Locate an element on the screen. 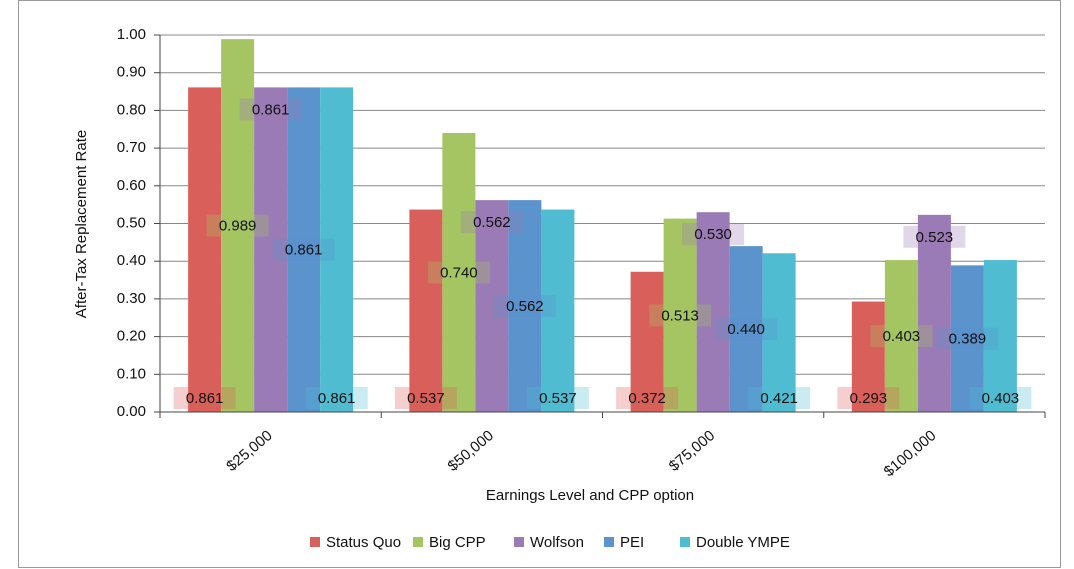 This screenshot has height=569, width=1074. y-tick-label: 0.80 is located at coordinates (131, 109).